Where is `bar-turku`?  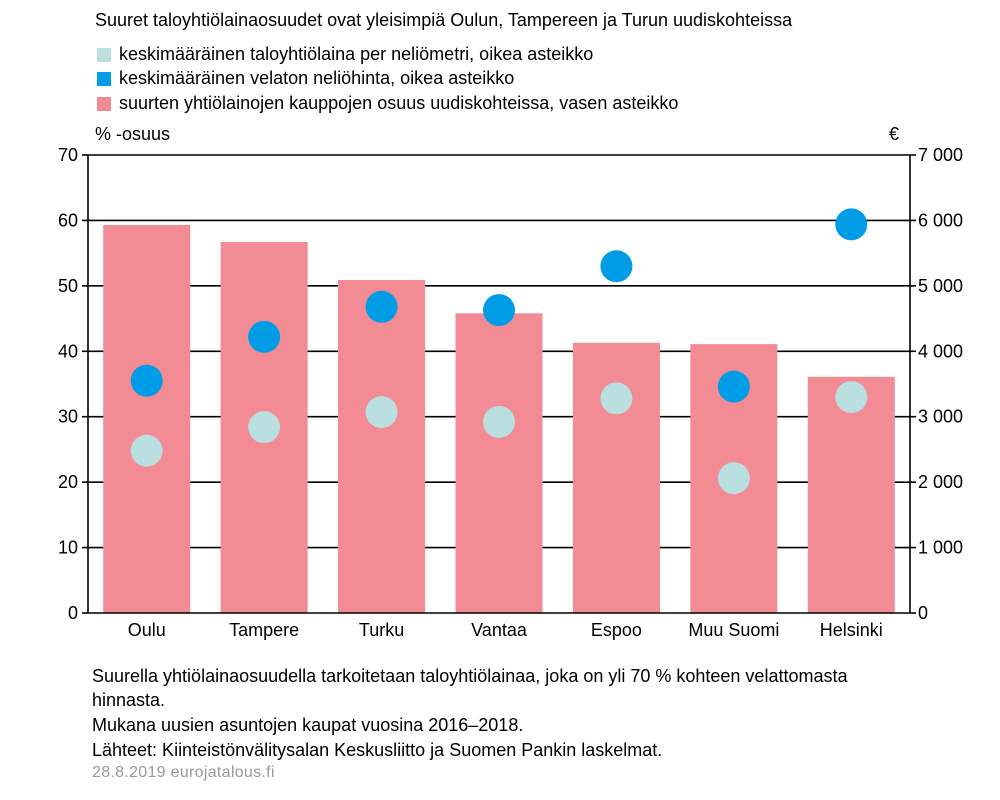 bar-turku is located at coordinates (382, 446).